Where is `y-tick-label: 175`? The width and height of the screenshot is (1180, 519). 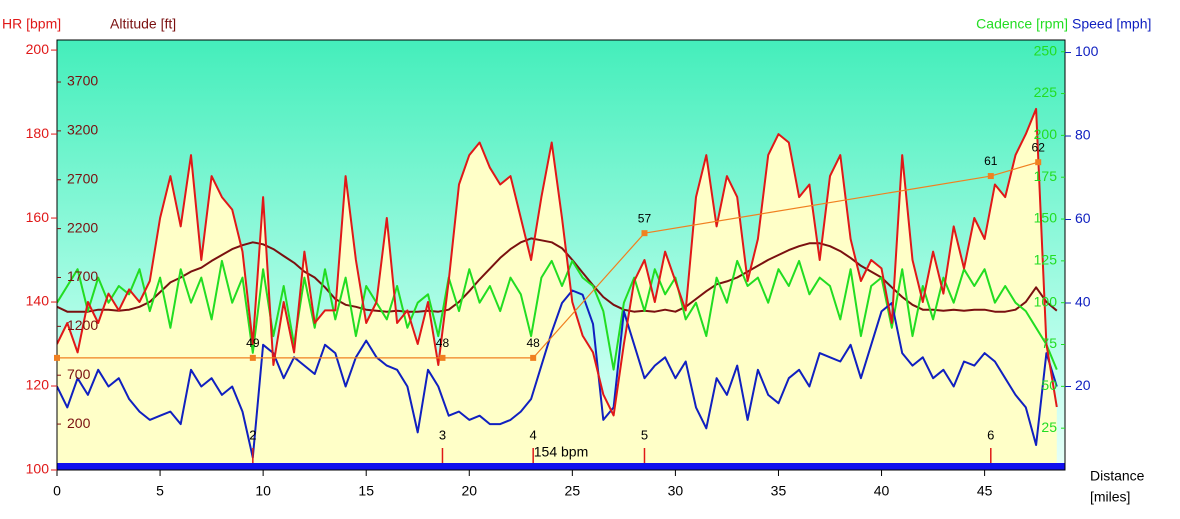 y-tick-label: 175 is located at coordinates (1046, 176).